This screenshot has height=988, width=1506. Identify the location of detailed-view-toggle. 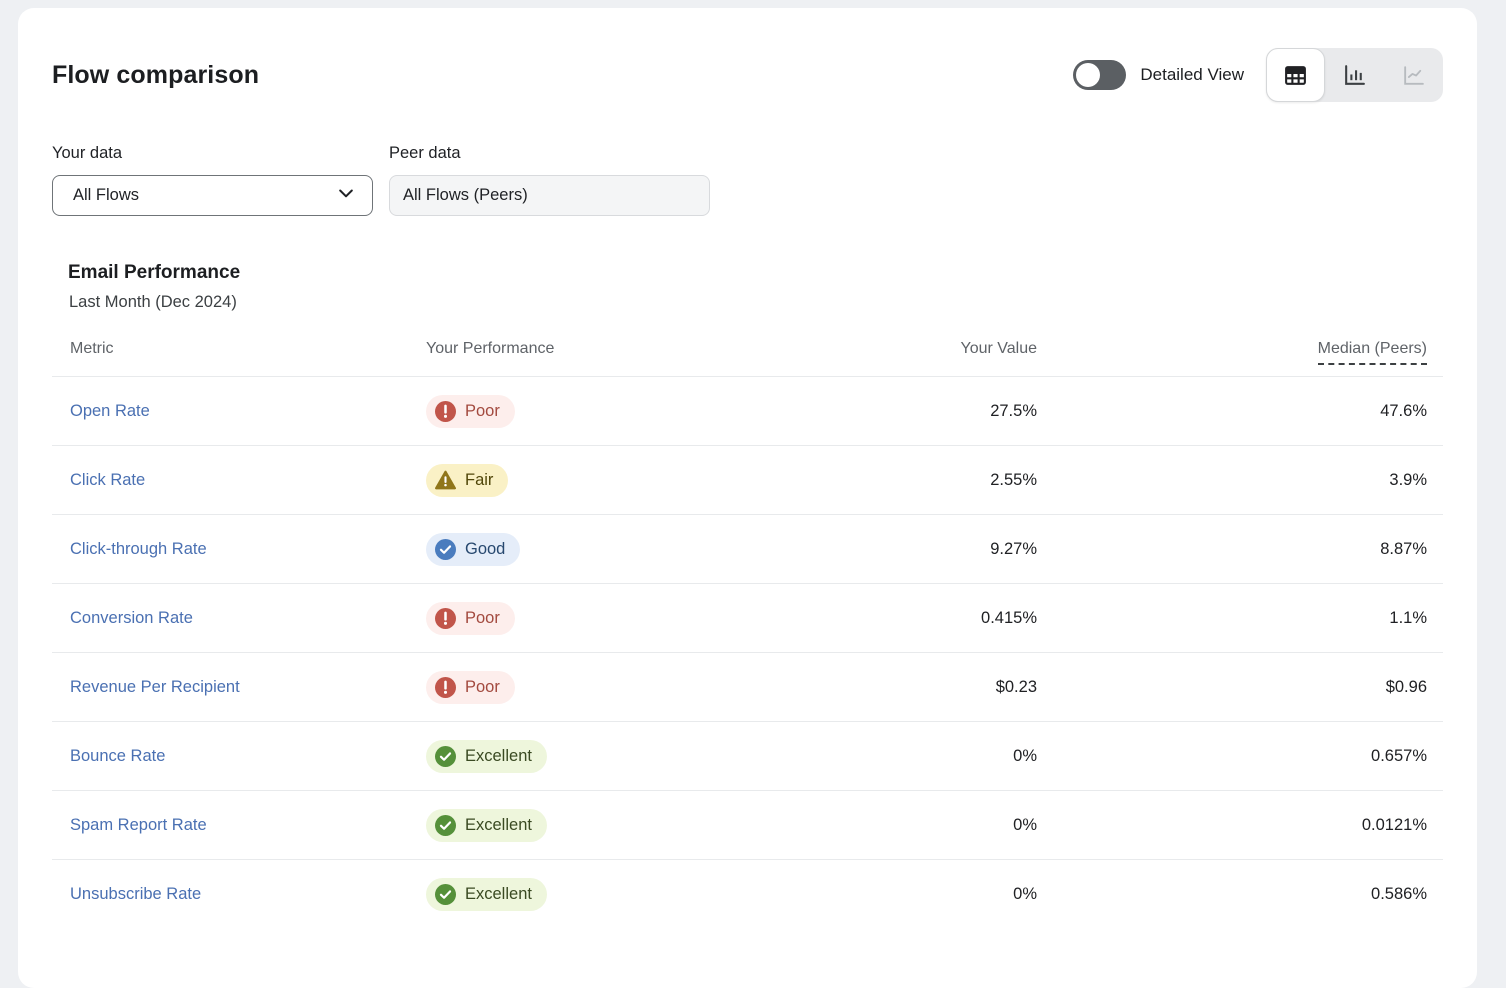
(1100, 75).